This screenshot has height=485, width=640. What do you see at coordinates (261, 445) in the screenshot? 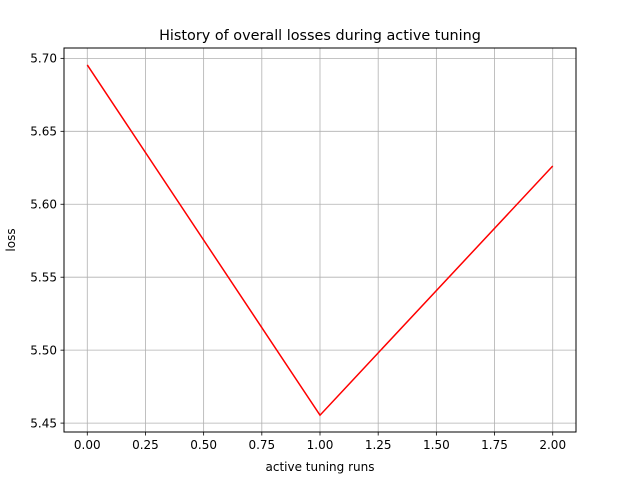
I see `x-tick-label: 0.75` at bounding box center [261, 445].